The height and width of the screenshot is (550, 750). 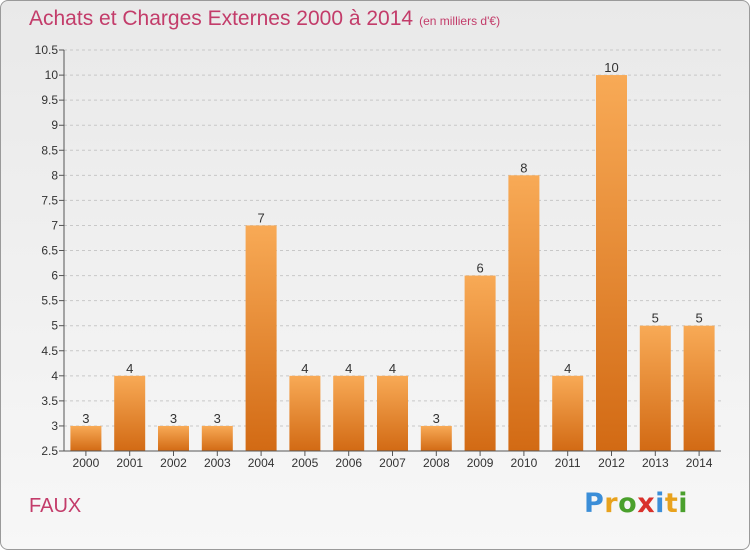 I want to click on x-tick-label: 2008, so click(x=436, y=463).